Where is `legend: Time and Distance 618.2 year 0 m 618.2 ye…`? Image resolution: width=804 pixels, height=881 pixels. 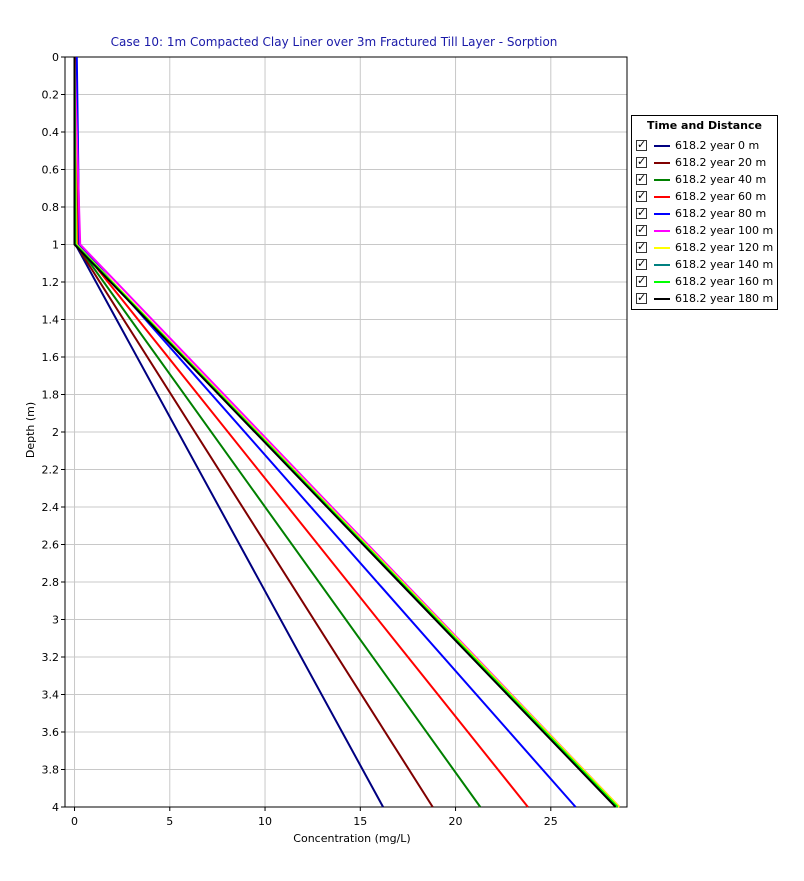
legend: Time and Distance 618.2 year 0 m 618.2 ye… is located at coordinates (704, 212).